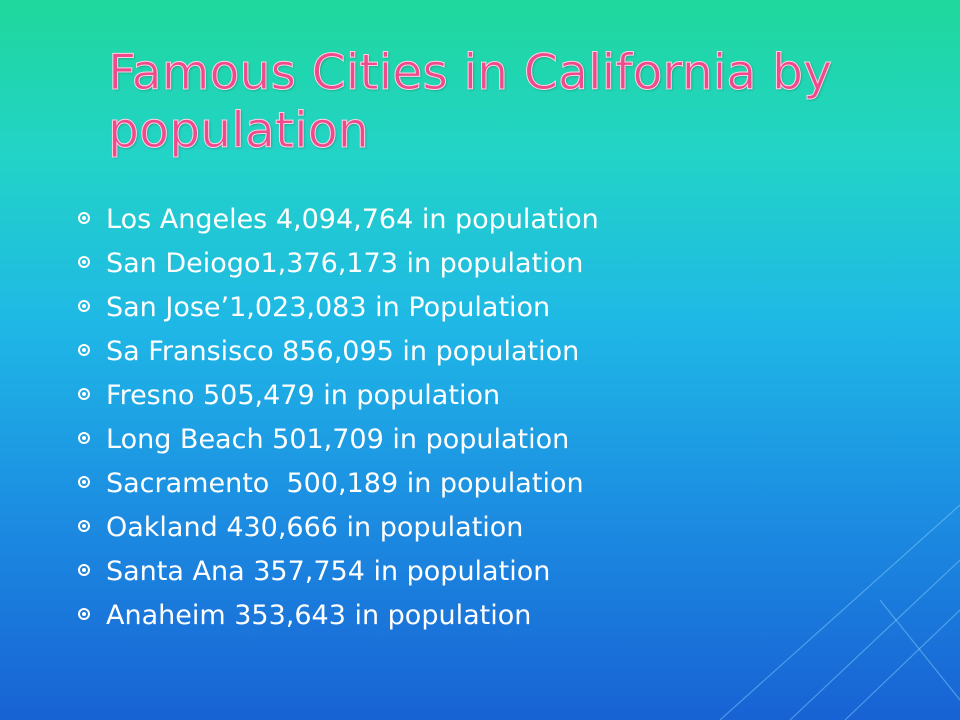 The height and width of the screenshot is (720, 960). What do you see at coordinates (337, 572) in the screenshot?
I see `bullet-item: Santa Ana 357,754 in population` at bounding box center [337, 572].